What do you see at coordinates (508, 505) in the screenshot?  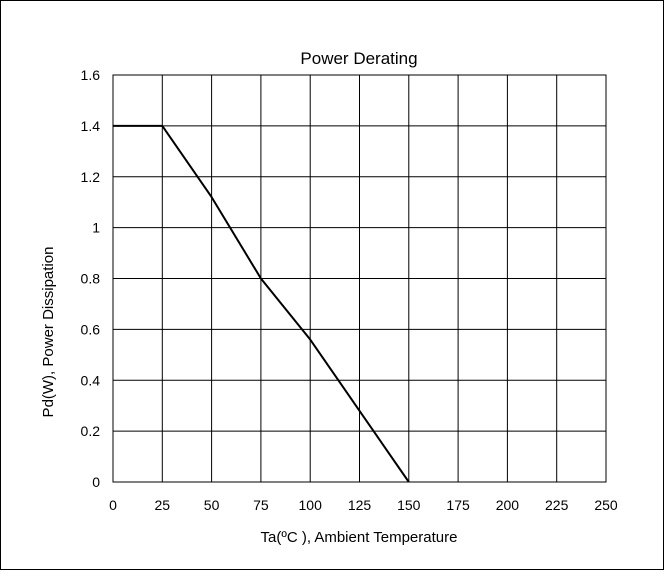 I see `x-tick-label: 200` at bounding box center [508, 505].